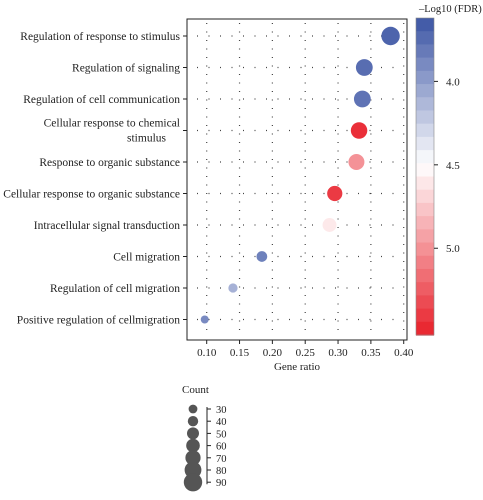 This screenshot has height=500, width=483. Describe the element at coordinates (101, 100) in the screenshot. I see `category-label: Regulation of cell communication` at that location.